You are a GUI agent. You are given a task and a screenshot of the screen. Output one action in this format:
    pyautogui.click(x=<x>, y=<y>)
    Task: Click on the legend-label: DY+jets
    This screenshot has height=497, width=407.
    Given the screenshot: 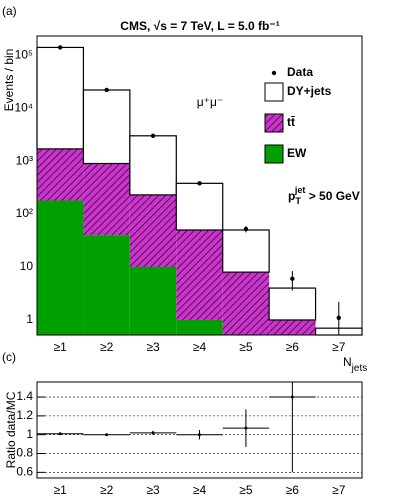 What is the action you would take?
    pyautogui.click(x=309, y=91)
    